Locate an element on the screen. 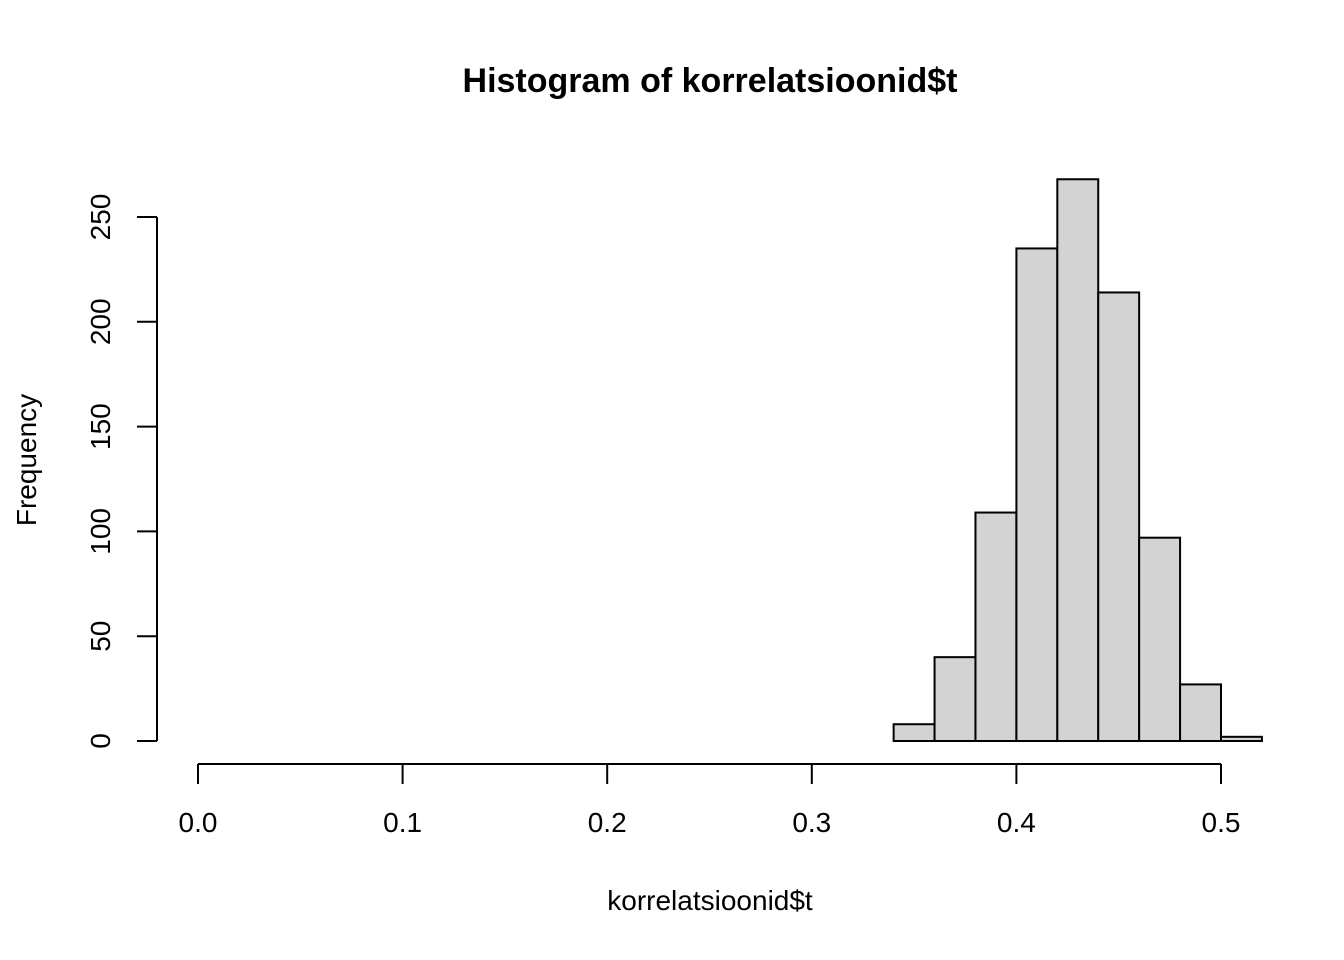 This screenshot has height=960, width=1344. y-tick-label: 150 is located at coordinates (100, 426).